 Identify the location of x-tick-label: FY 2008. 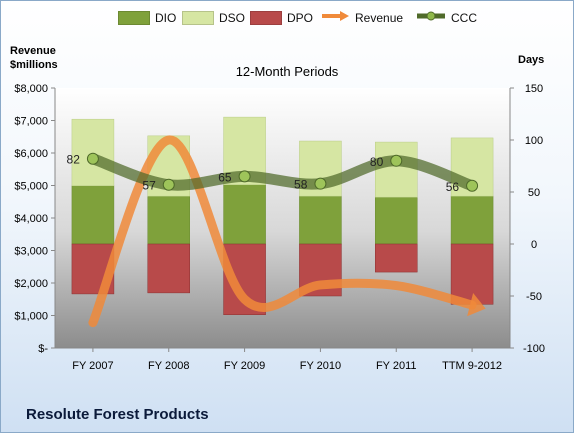
(168, 366).